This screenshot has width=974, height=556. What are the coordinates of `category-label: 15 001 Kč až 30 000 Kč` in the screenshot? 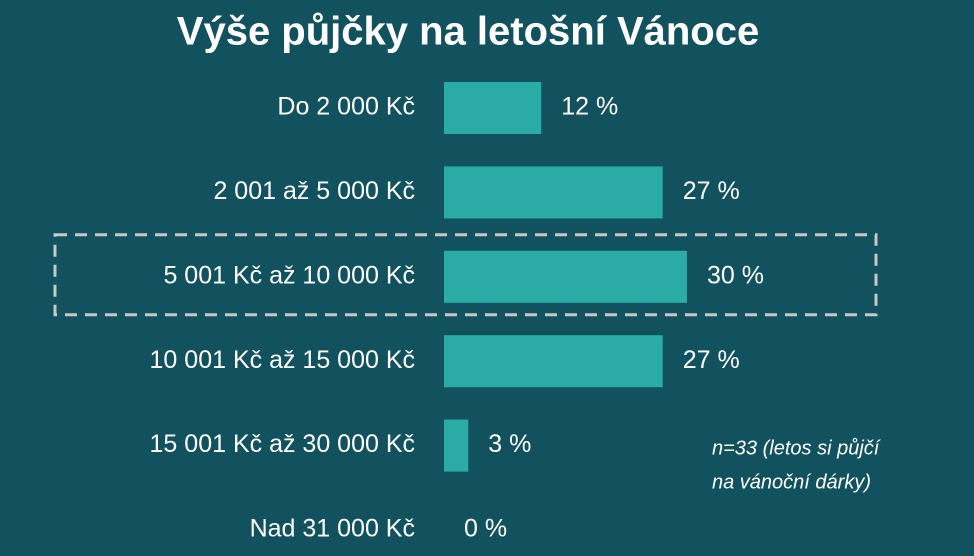 It's located at (282, 444).